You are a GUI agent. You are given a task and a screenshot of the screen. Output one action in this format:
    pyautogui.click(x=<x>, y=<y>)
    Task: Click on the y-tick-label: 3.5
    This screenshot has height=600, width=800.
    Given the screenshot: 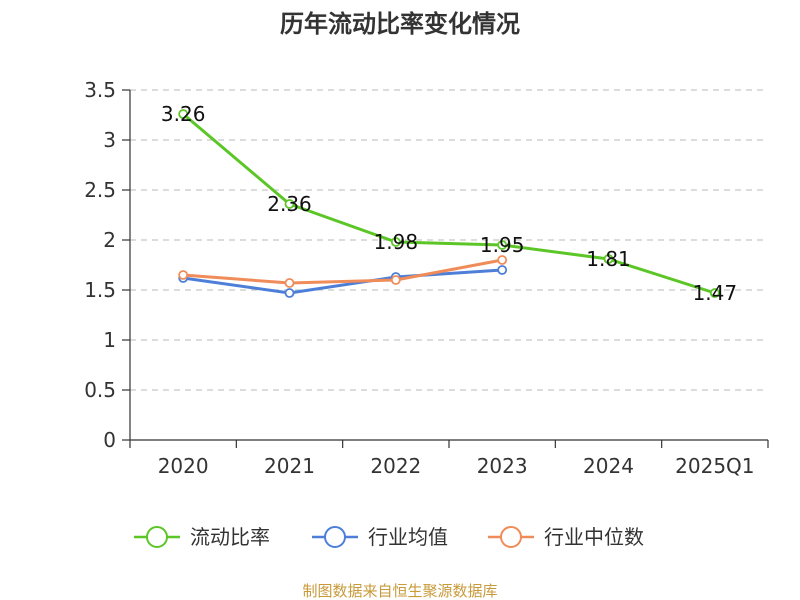 What is the action you would take?
    pyautogui.click(x=100, y=90)
    